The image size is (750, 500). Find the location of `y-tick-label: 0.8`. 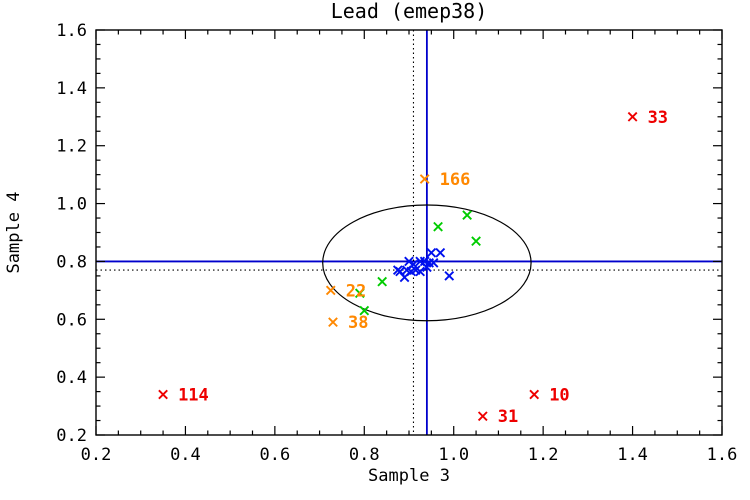

y-tick-label: 0.8 is located at coordinates (71, 262).